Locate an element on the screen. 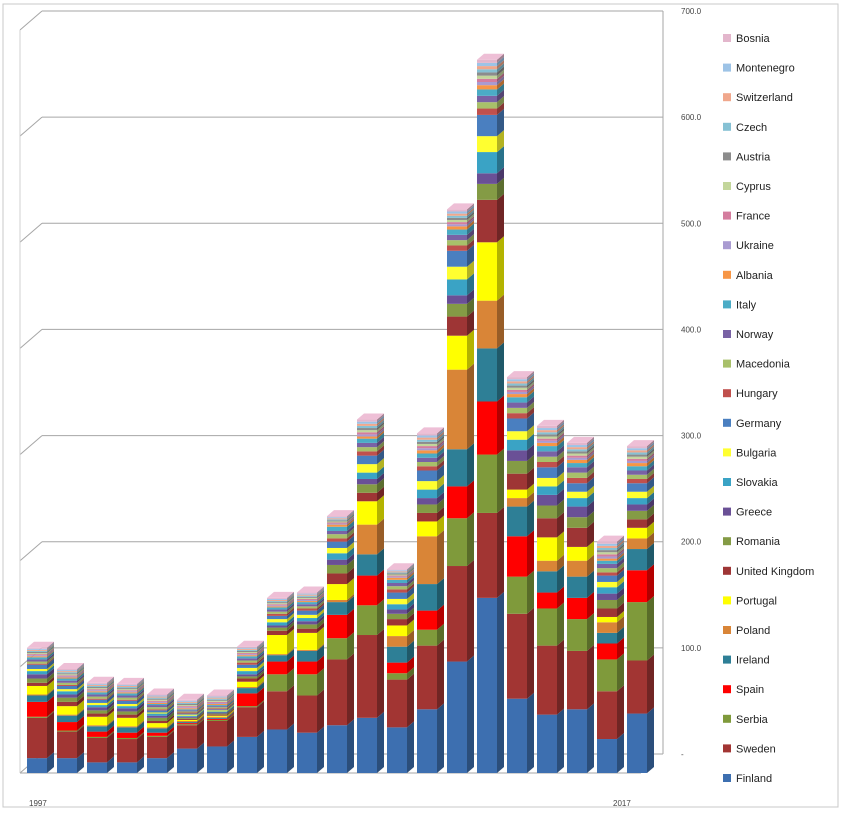 Image resolution: width=841 pixels, height=815 pixels. bar-segment-united-kingdom is located at coordinates (157, 722).